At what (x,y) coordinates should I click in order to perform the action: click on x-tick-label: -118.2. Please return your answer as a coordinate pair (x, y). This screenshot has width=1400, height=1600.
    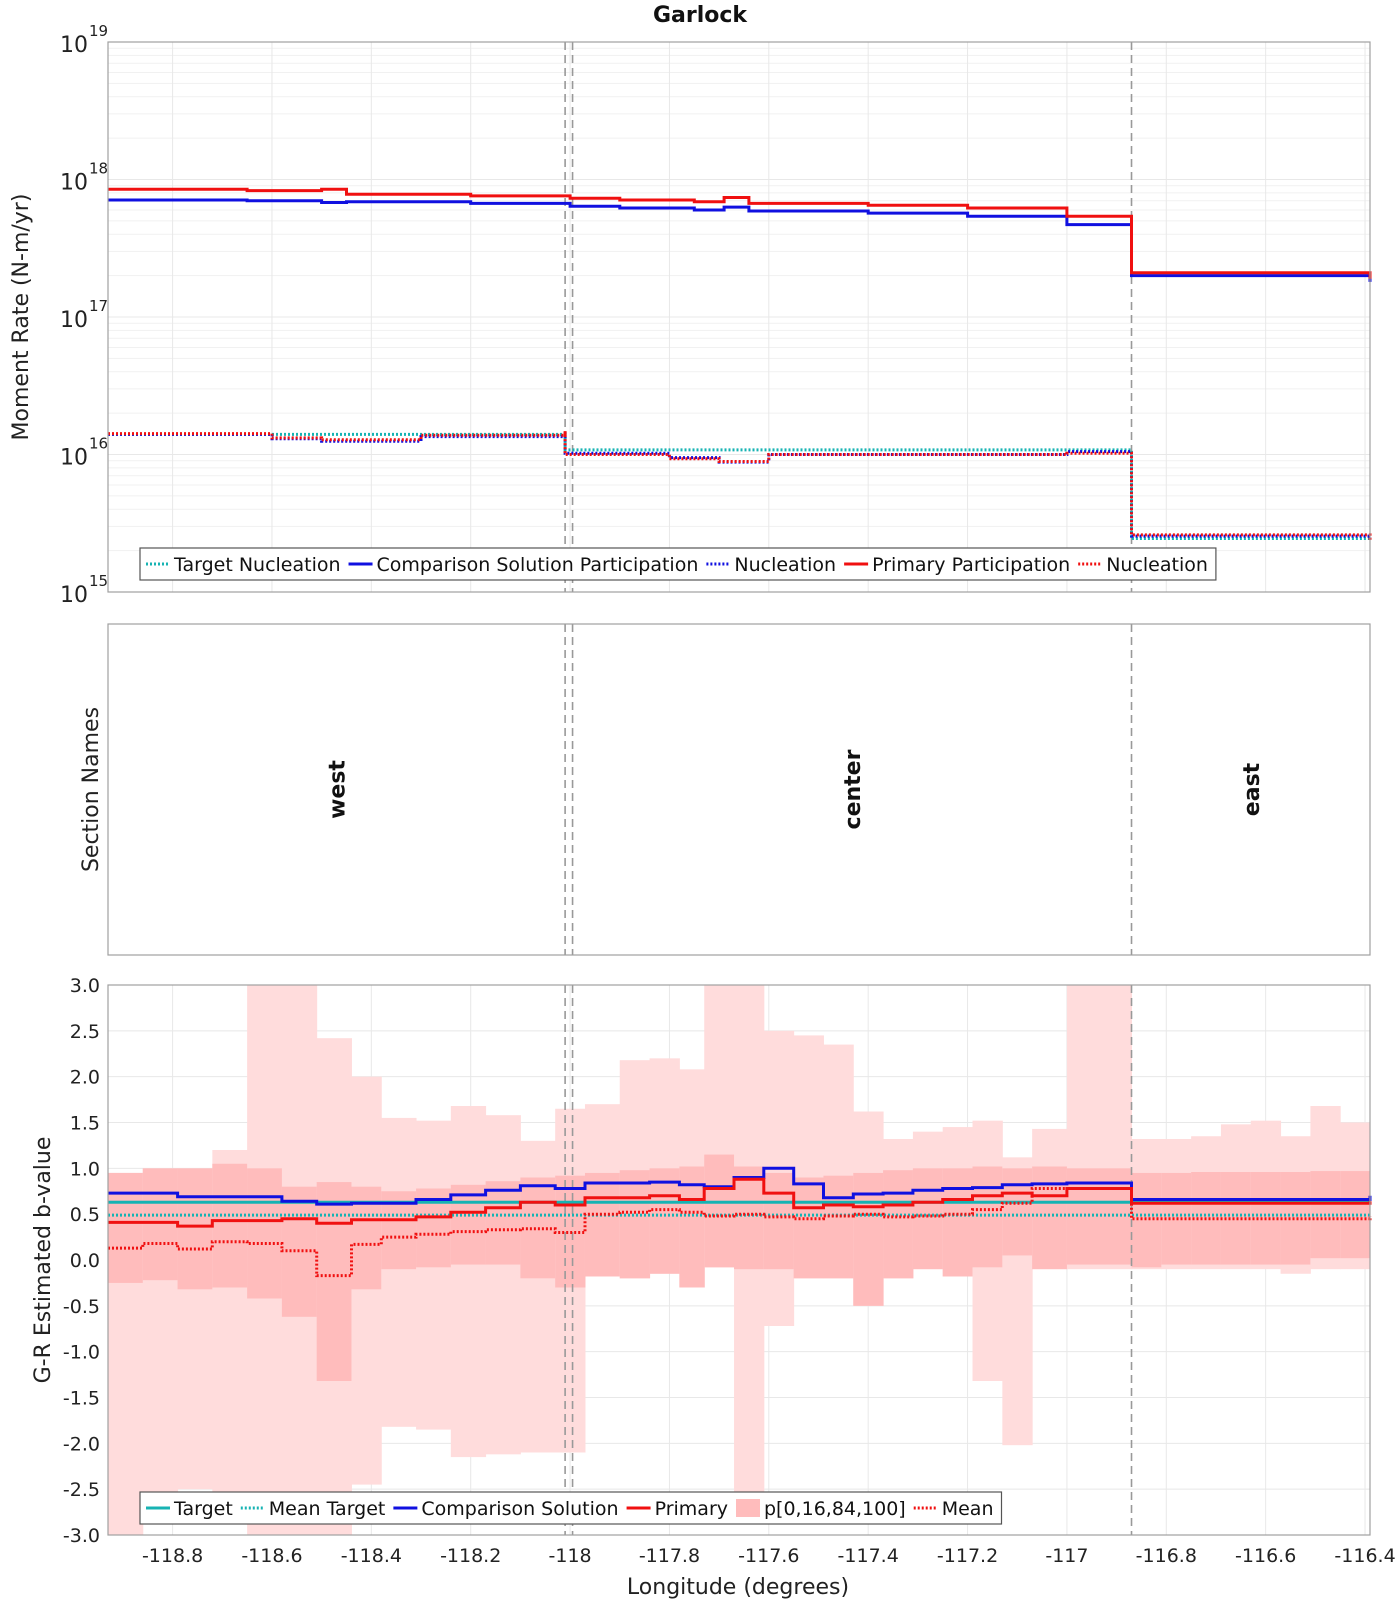
    Looking at the image, I should click on (470, 1556).